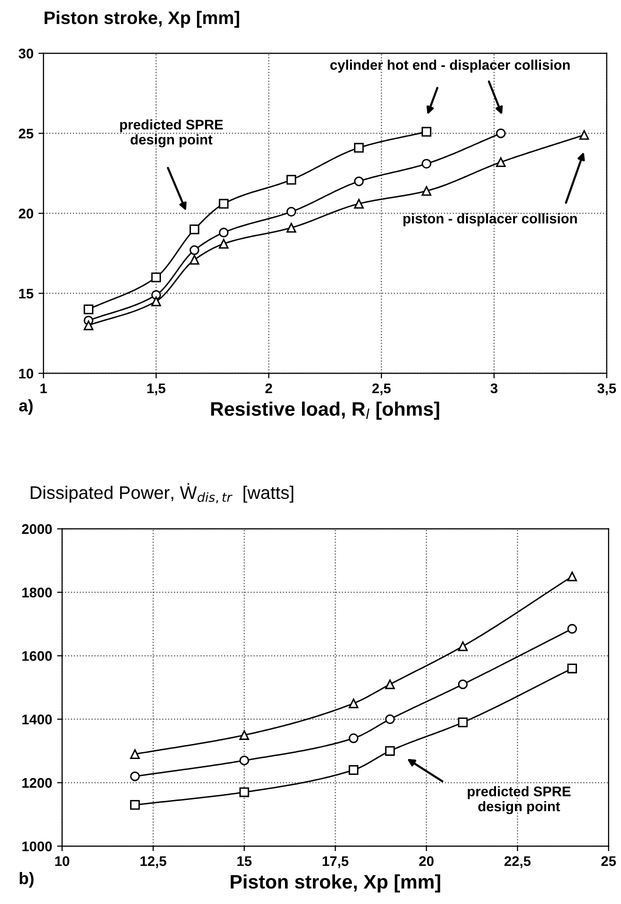 The image size is (621, 904). Describe the element at coordinates (26, 293) in the screenshot. I see `y-tick-label: 15` at that location.